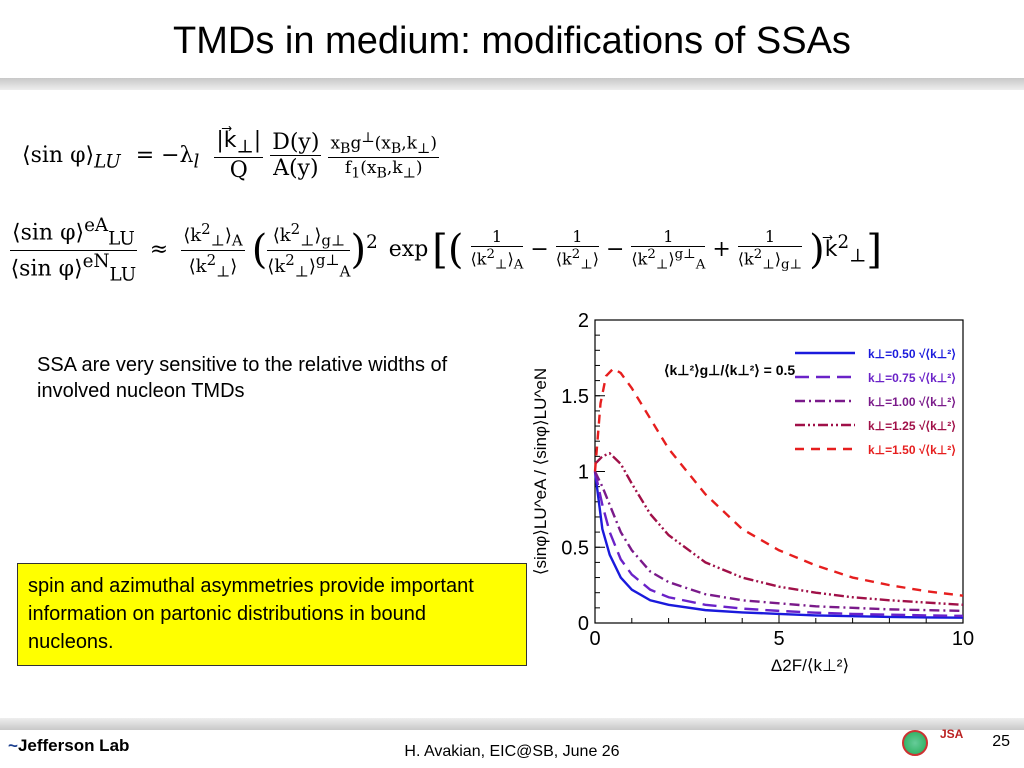  I want to click on x-axis-label: Δ2F/⟨k⊥²⟩, so click(810, 665).